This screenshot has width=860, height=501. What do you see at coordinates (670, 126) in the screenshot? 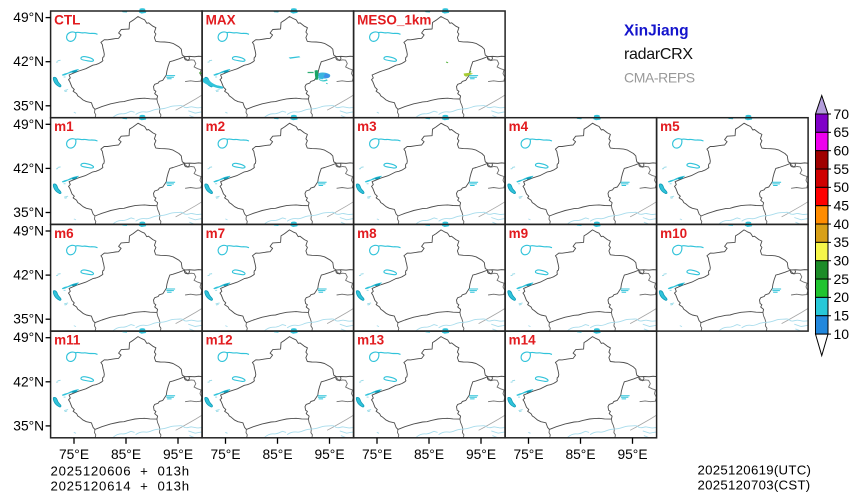
I see `svg-text: m5` at bounding box center [670, 126].